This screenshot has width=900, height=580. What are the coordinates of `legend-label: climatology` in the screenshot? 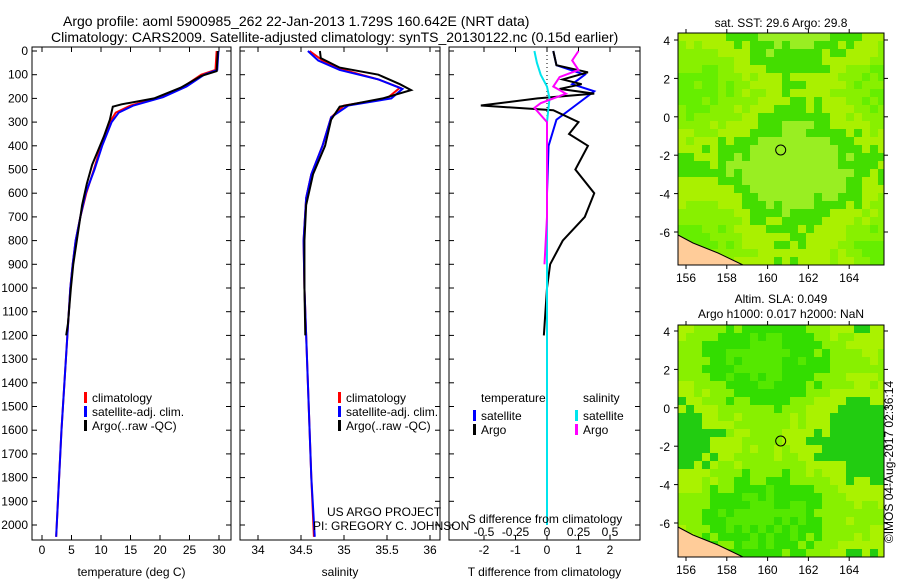 It's located at (376, 398).